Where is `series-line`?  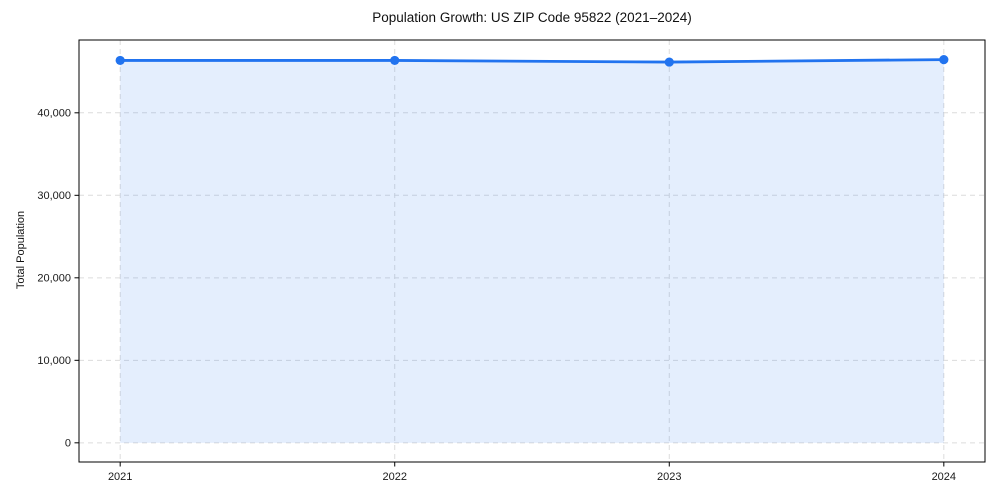
series-line is located at coordinates (532, 61).